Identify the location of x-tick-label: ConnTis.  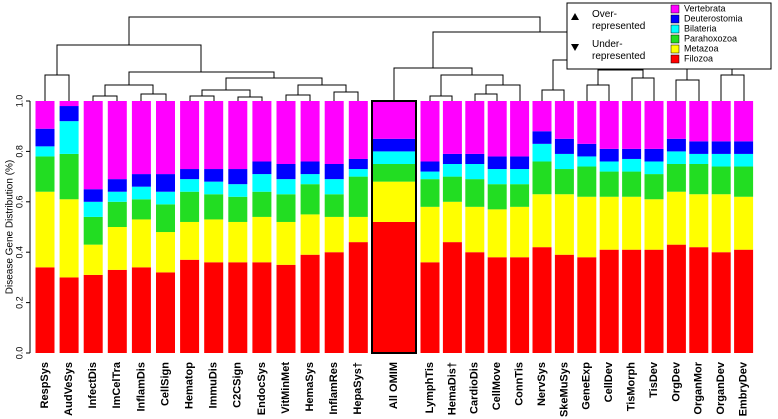
(520, 384).